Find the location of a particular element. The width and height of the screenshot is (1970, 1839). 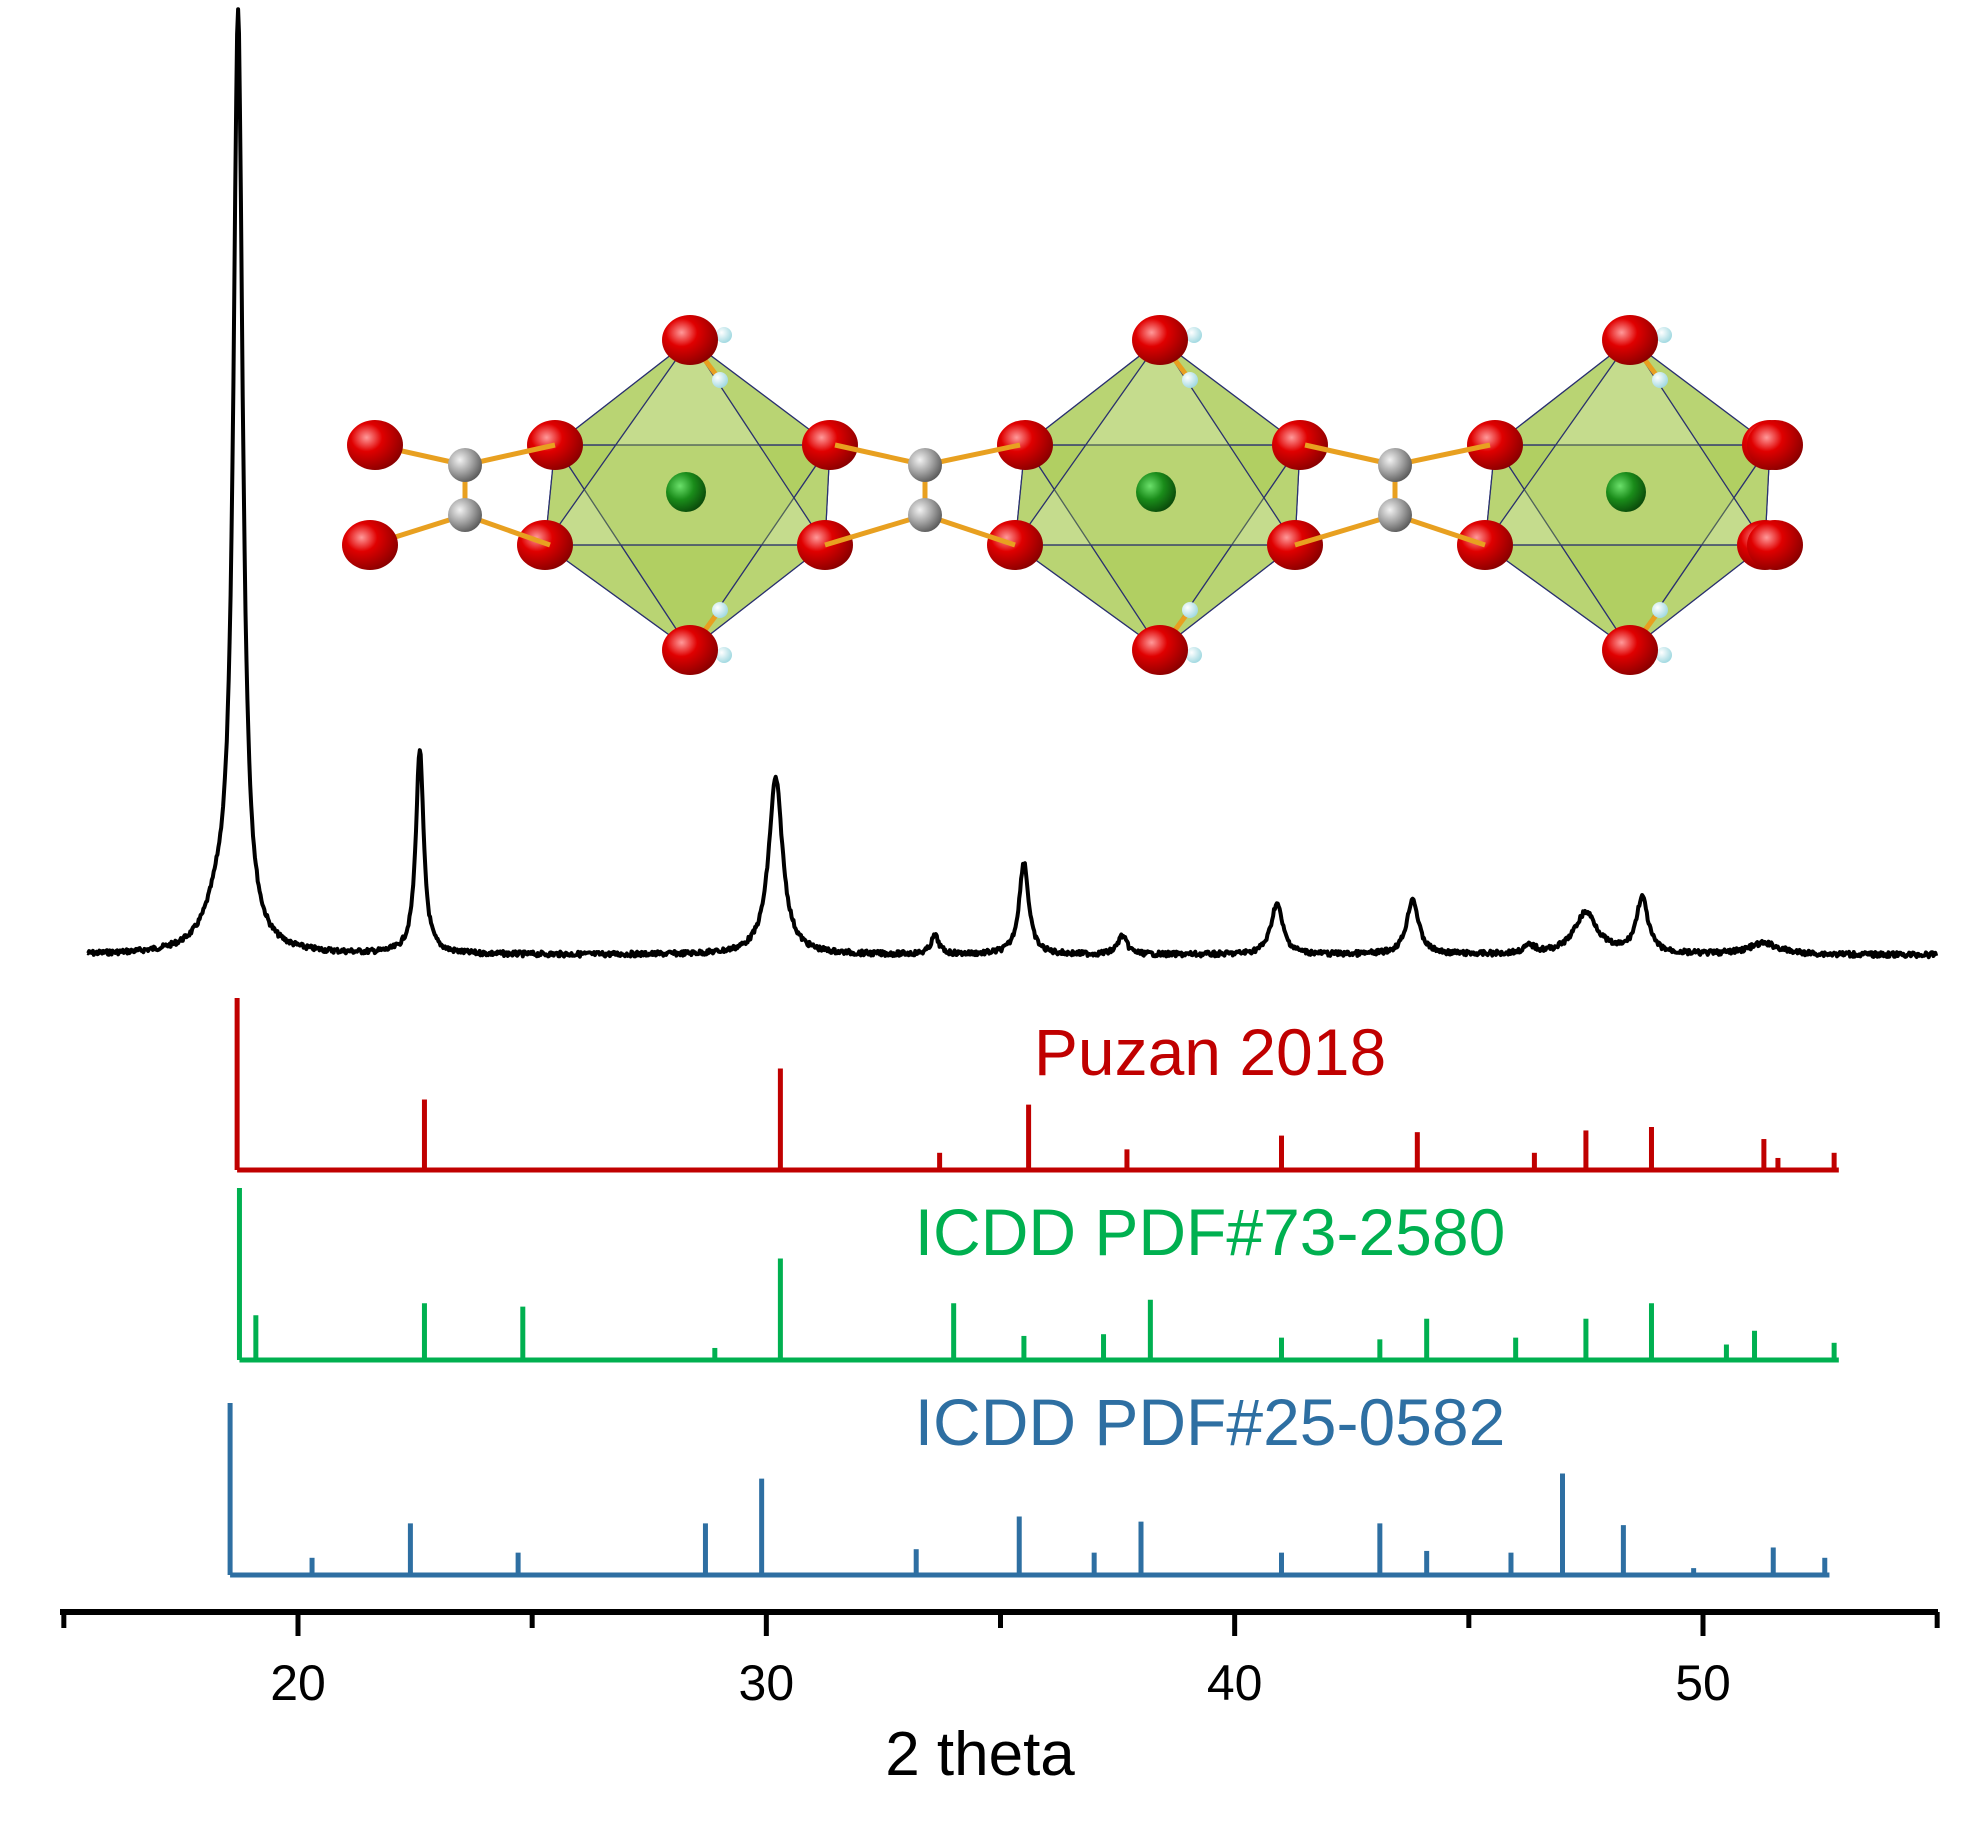

x-tick-label: 20 is located at coordinates (298, 1683).